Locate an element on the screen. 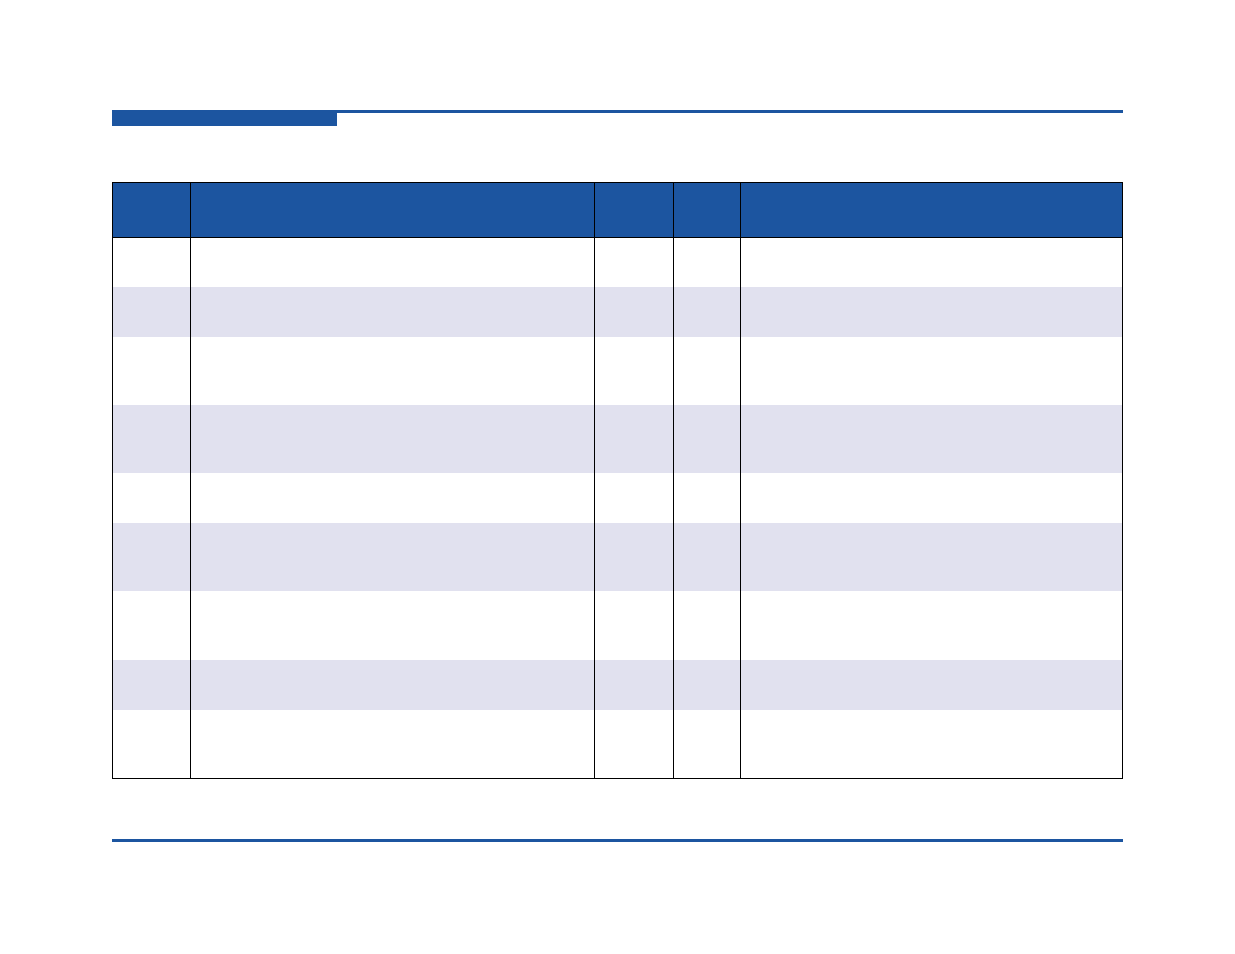  top-tab is located at coordinates (224, 118).